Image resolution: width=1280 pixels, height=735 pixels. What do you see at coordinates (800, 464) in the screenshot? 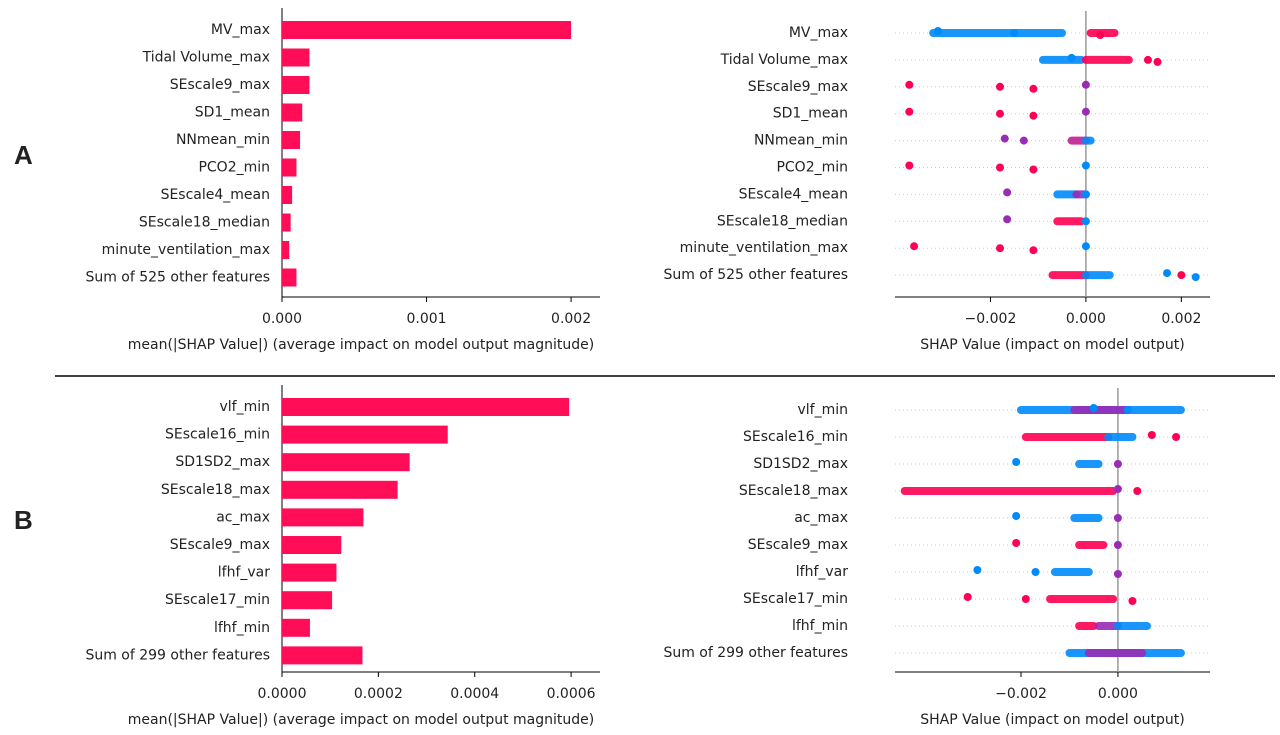
I see `feature-label: SD1SD2_max` at bounding box center [800, 464].